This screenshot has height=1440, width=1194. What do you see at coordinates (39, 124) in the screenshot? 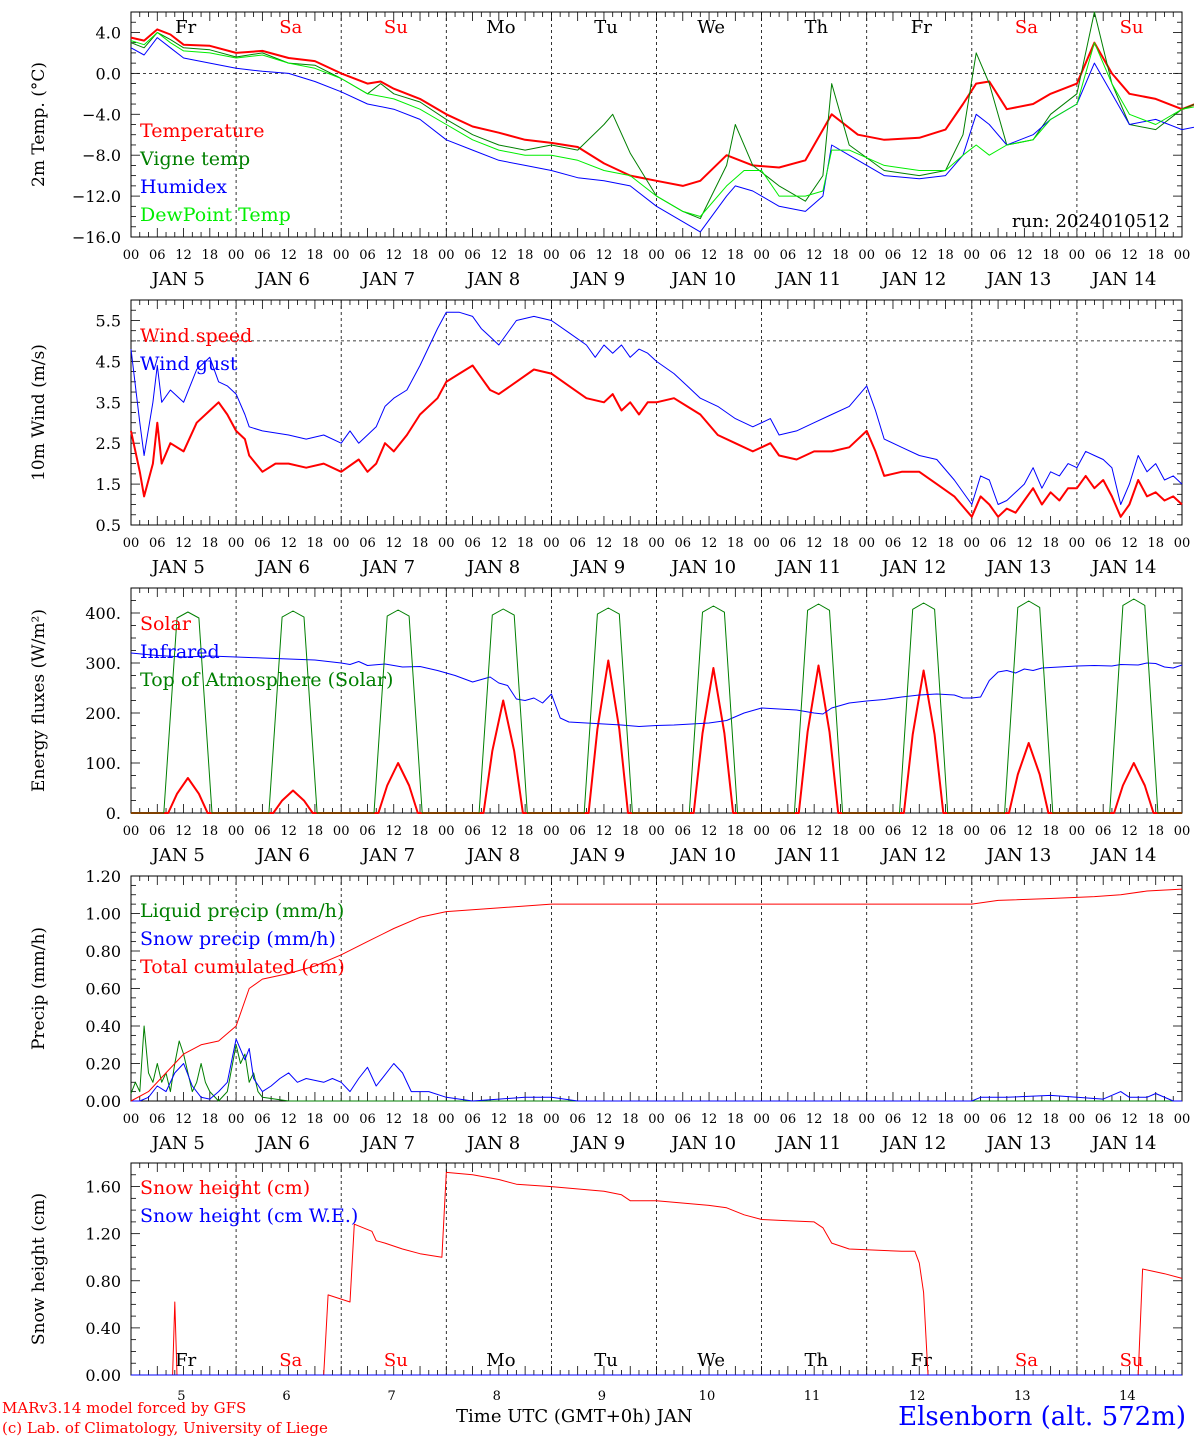
I see `y-axis-title: 2m Temp. (°C)` at bounding box center [39, 124].